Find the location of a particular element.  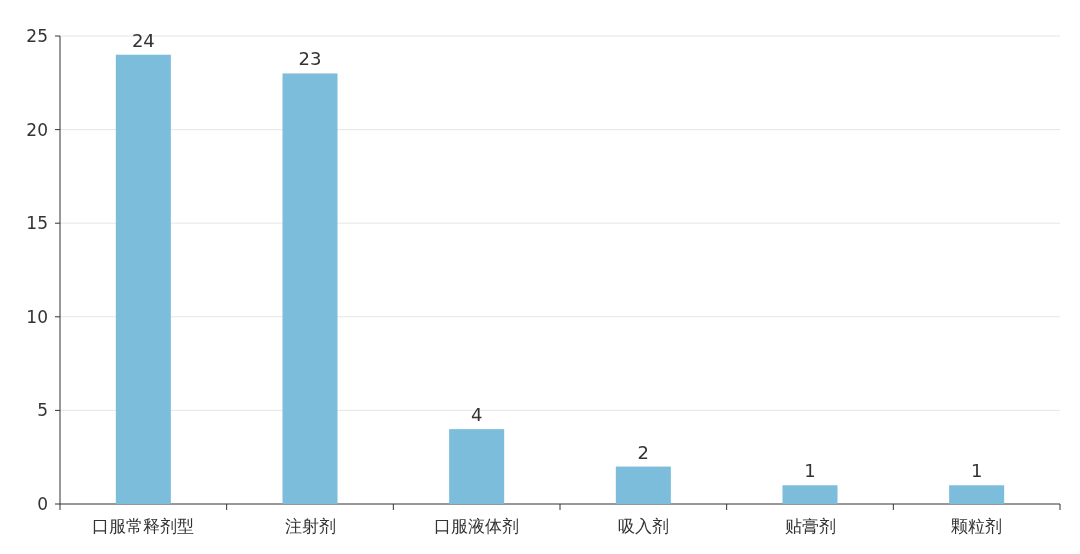

x-tick-label: 贴膏剂 is located at coordinates (810, 526).